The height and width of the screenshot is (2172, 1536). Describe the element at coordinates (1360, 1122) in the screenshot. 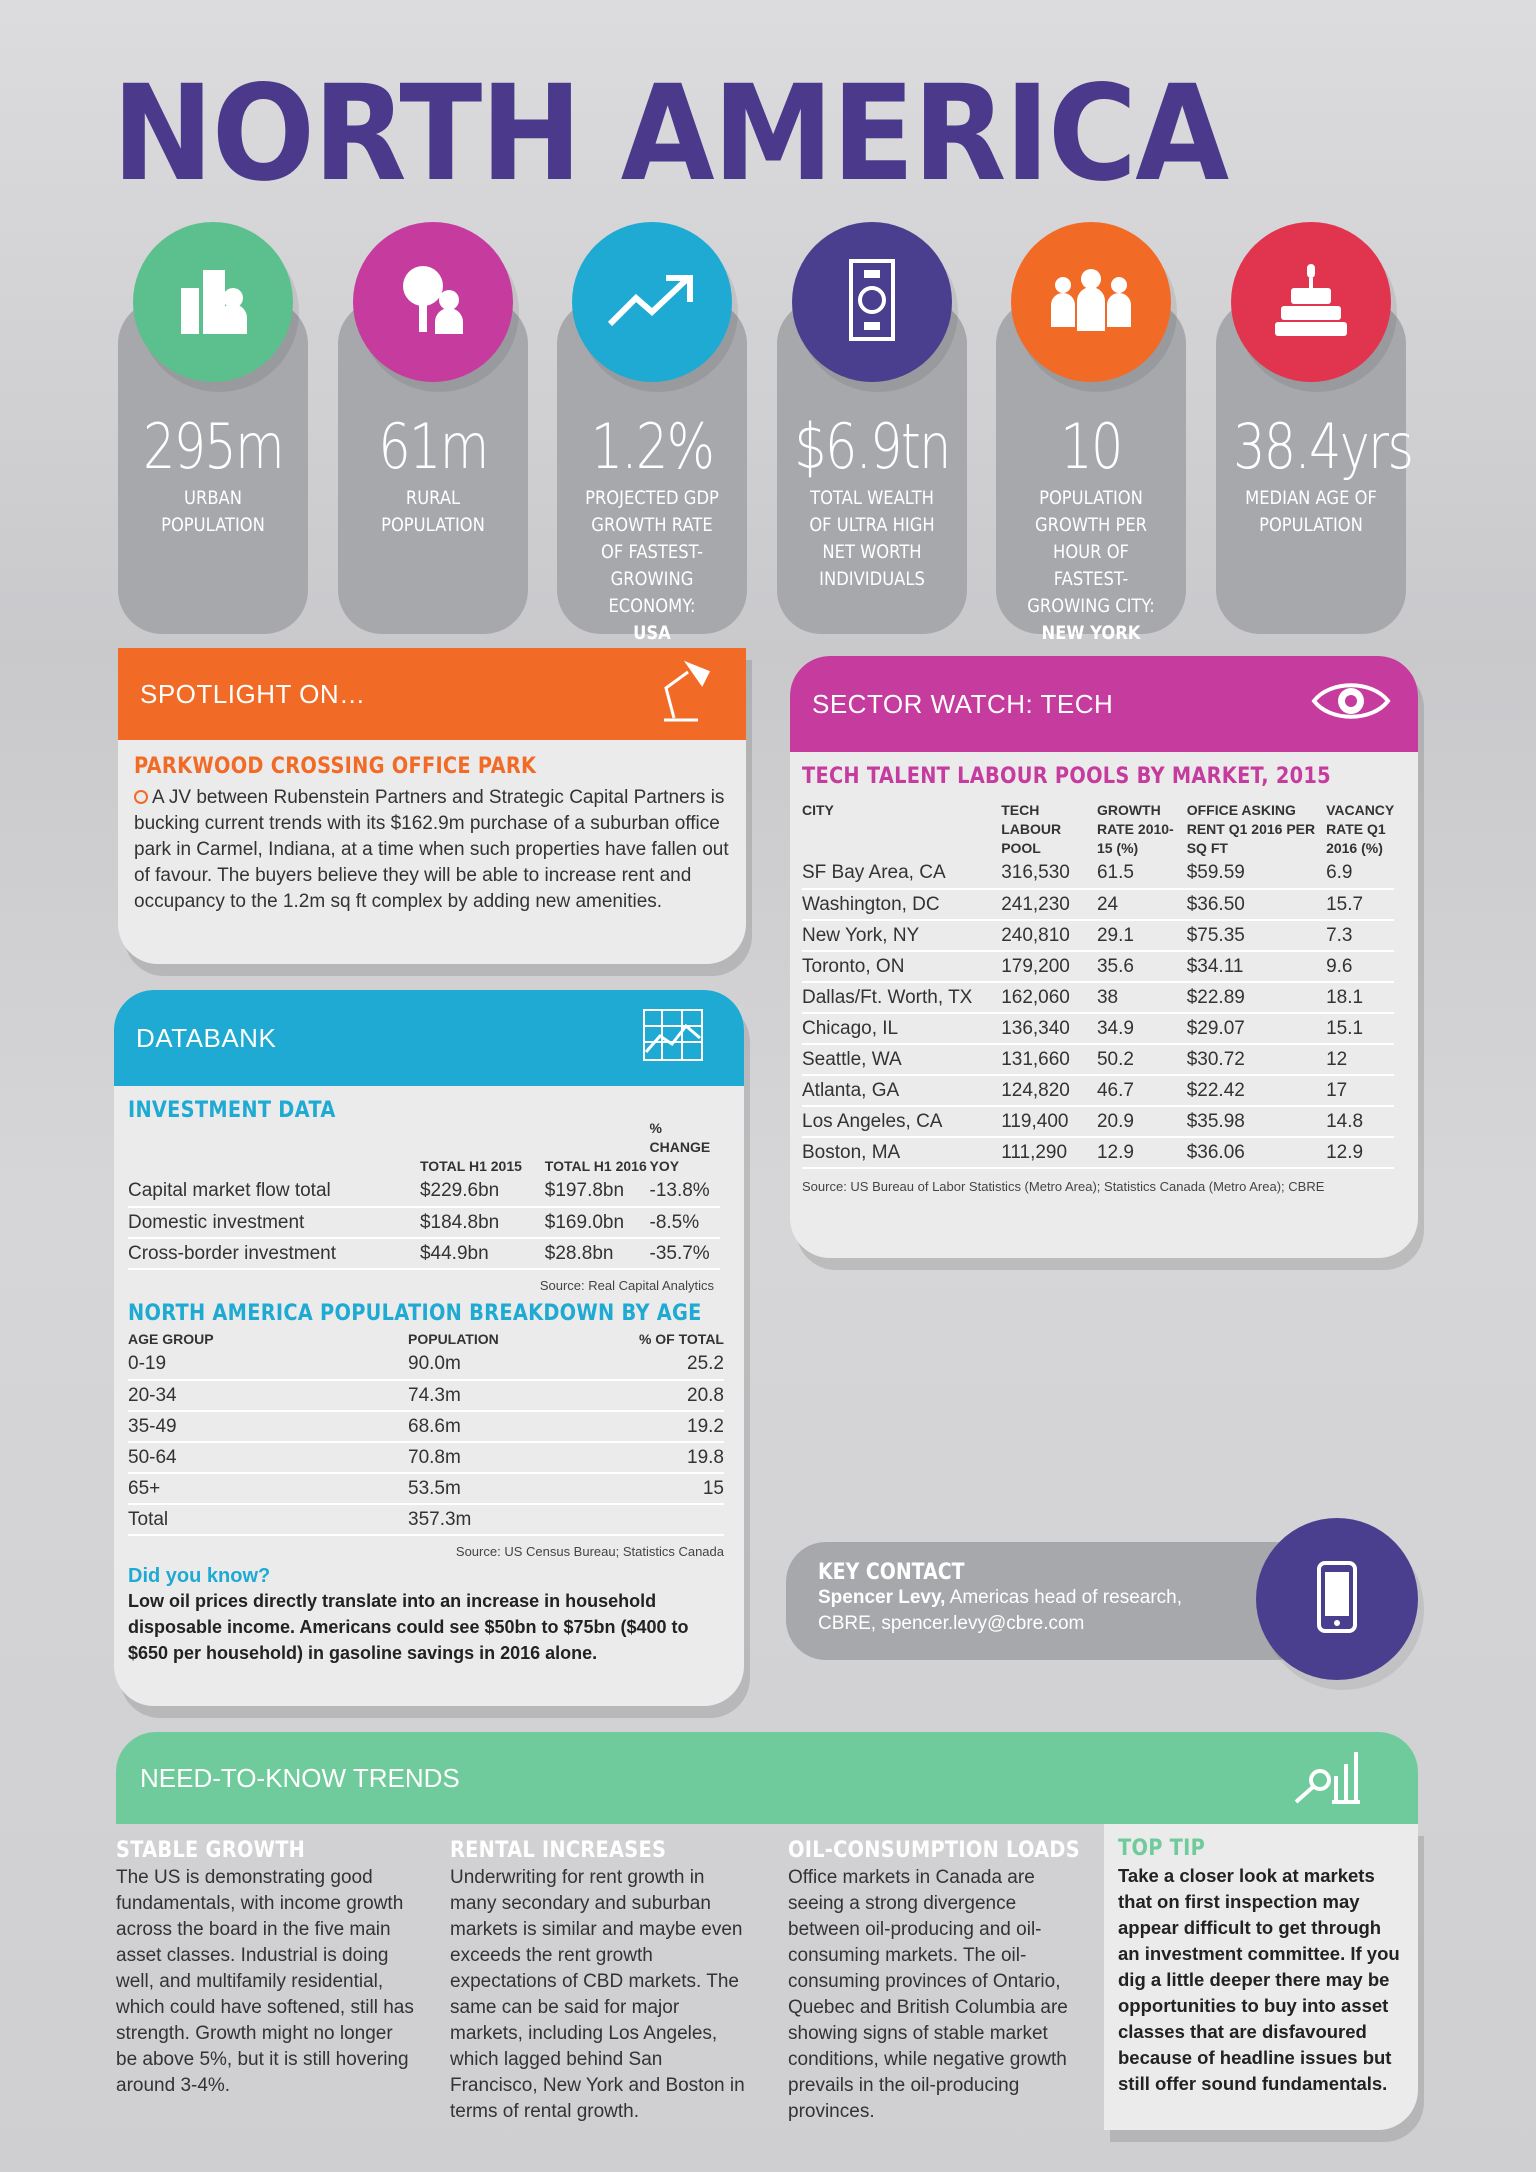

I see `table-cell: 14.8` at that location.